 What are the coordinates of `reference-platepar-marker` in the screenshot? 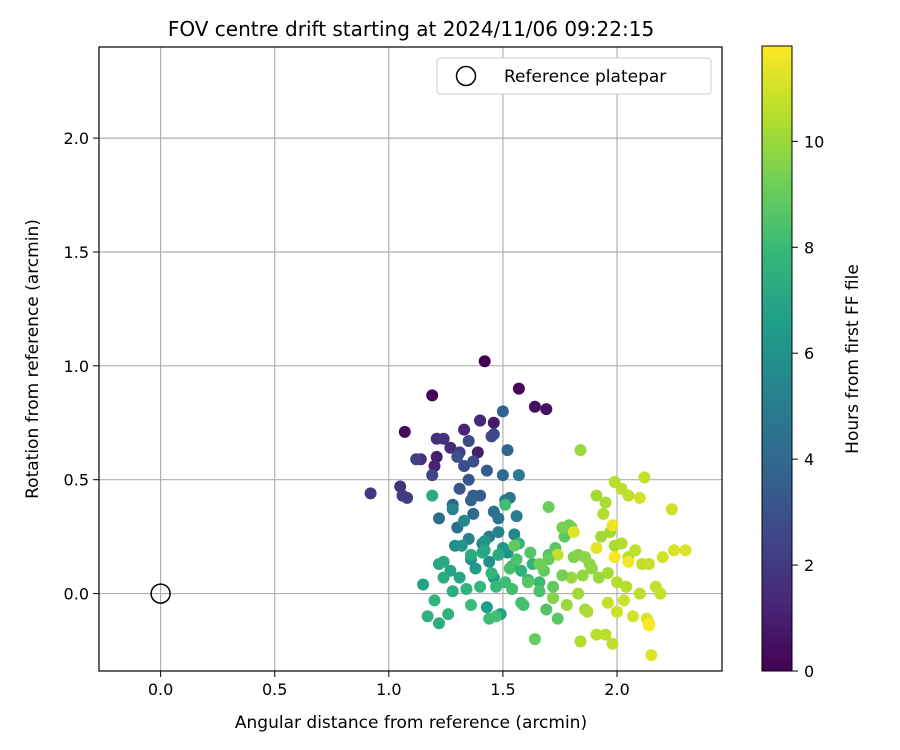 It's located at (160, 593).